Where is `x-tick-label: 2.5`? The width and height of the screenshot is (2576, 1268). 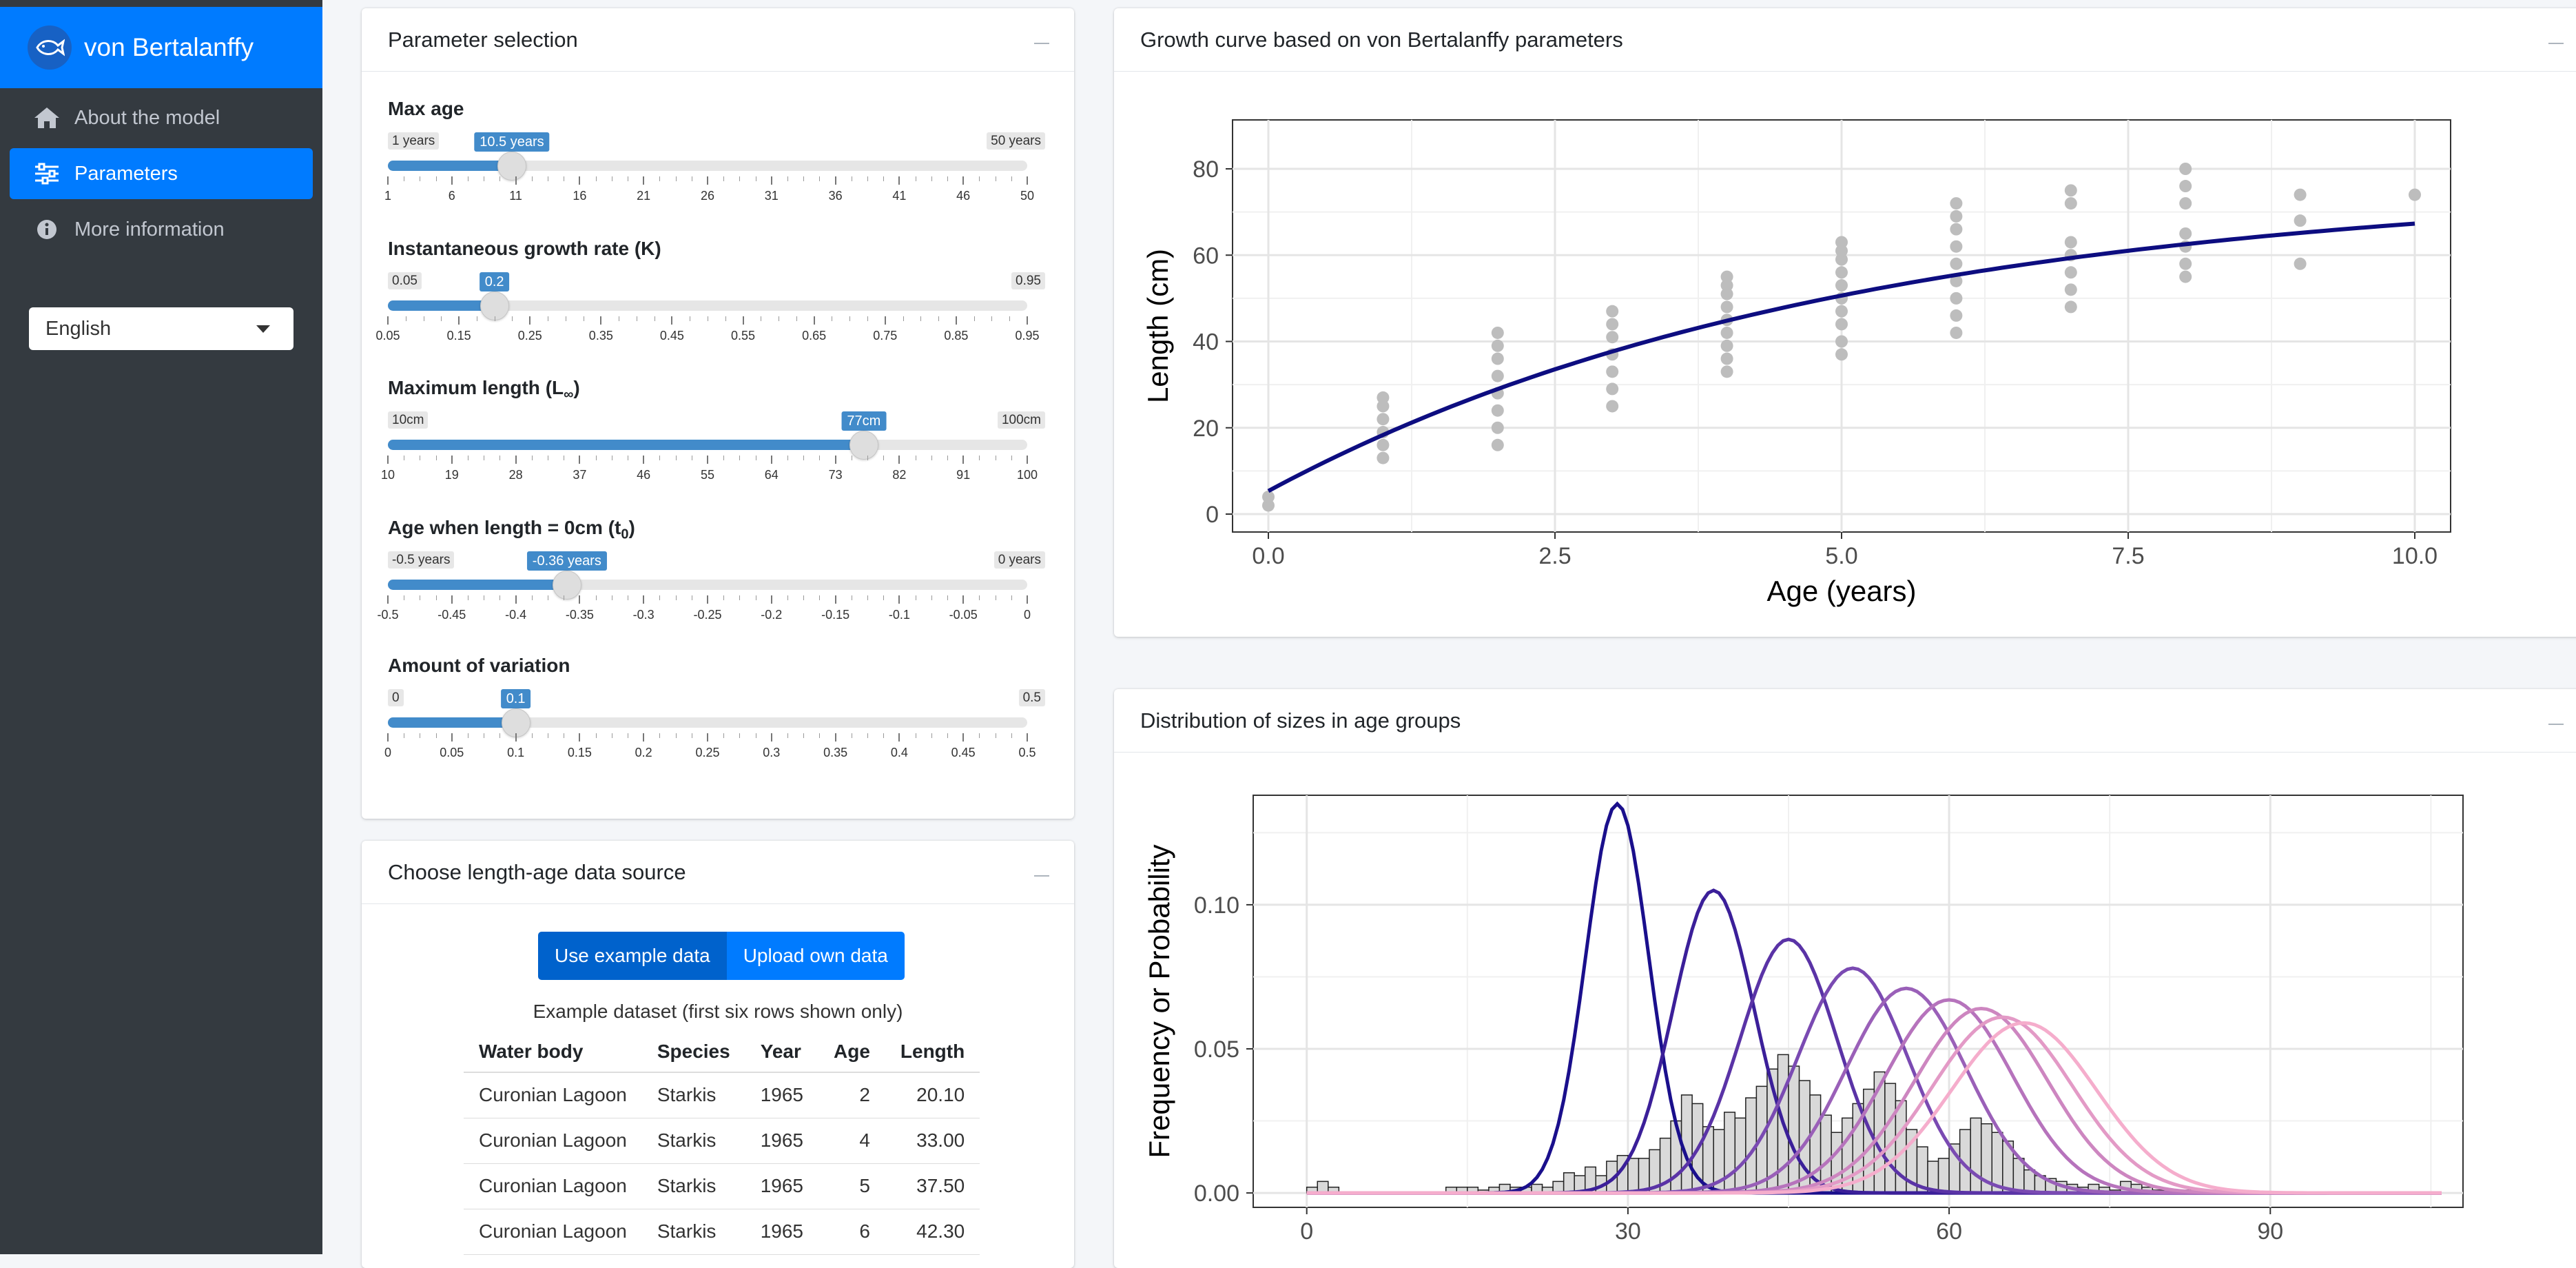
x-tick-label: 2.5 is located at coordinates (1554, 556).